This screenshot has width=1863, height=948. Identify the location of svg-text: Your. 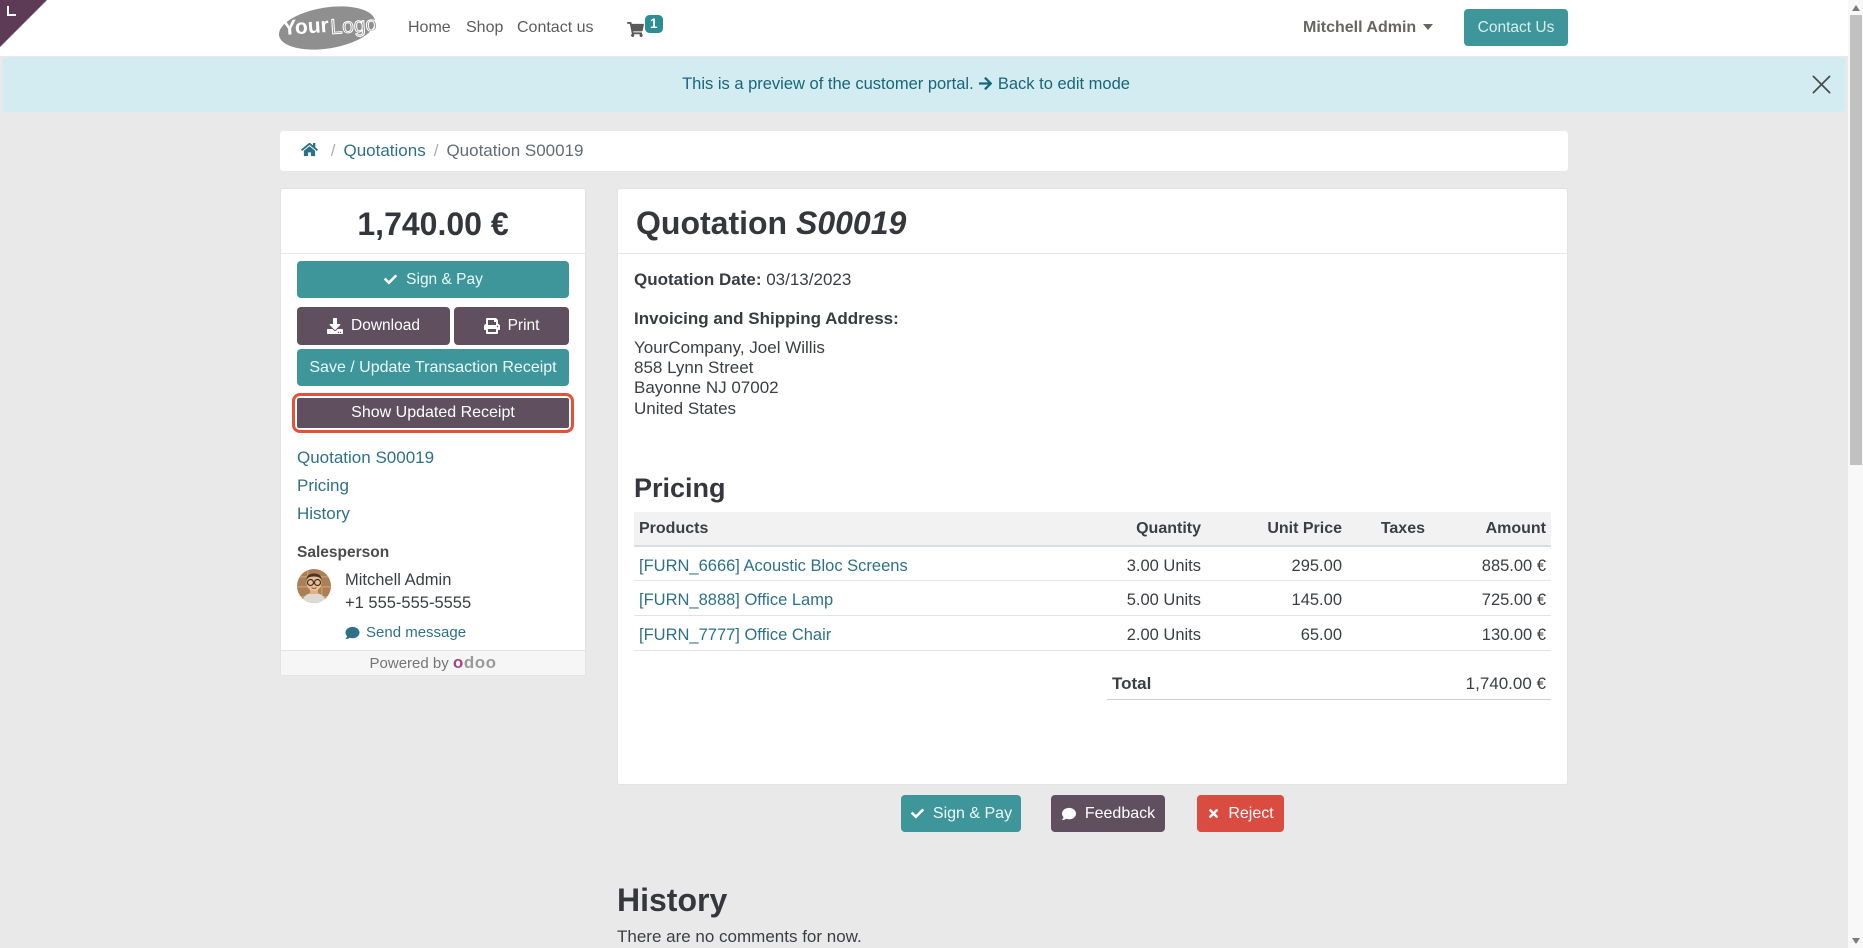
(306, 27).